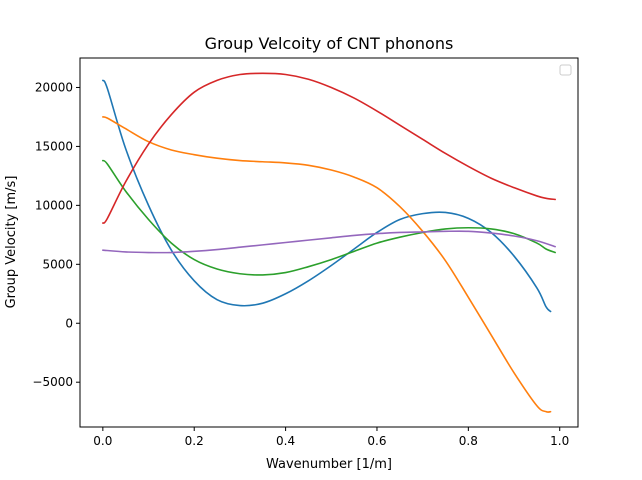  I want to click on x-tick-label: 0.2, so click(194, 441).